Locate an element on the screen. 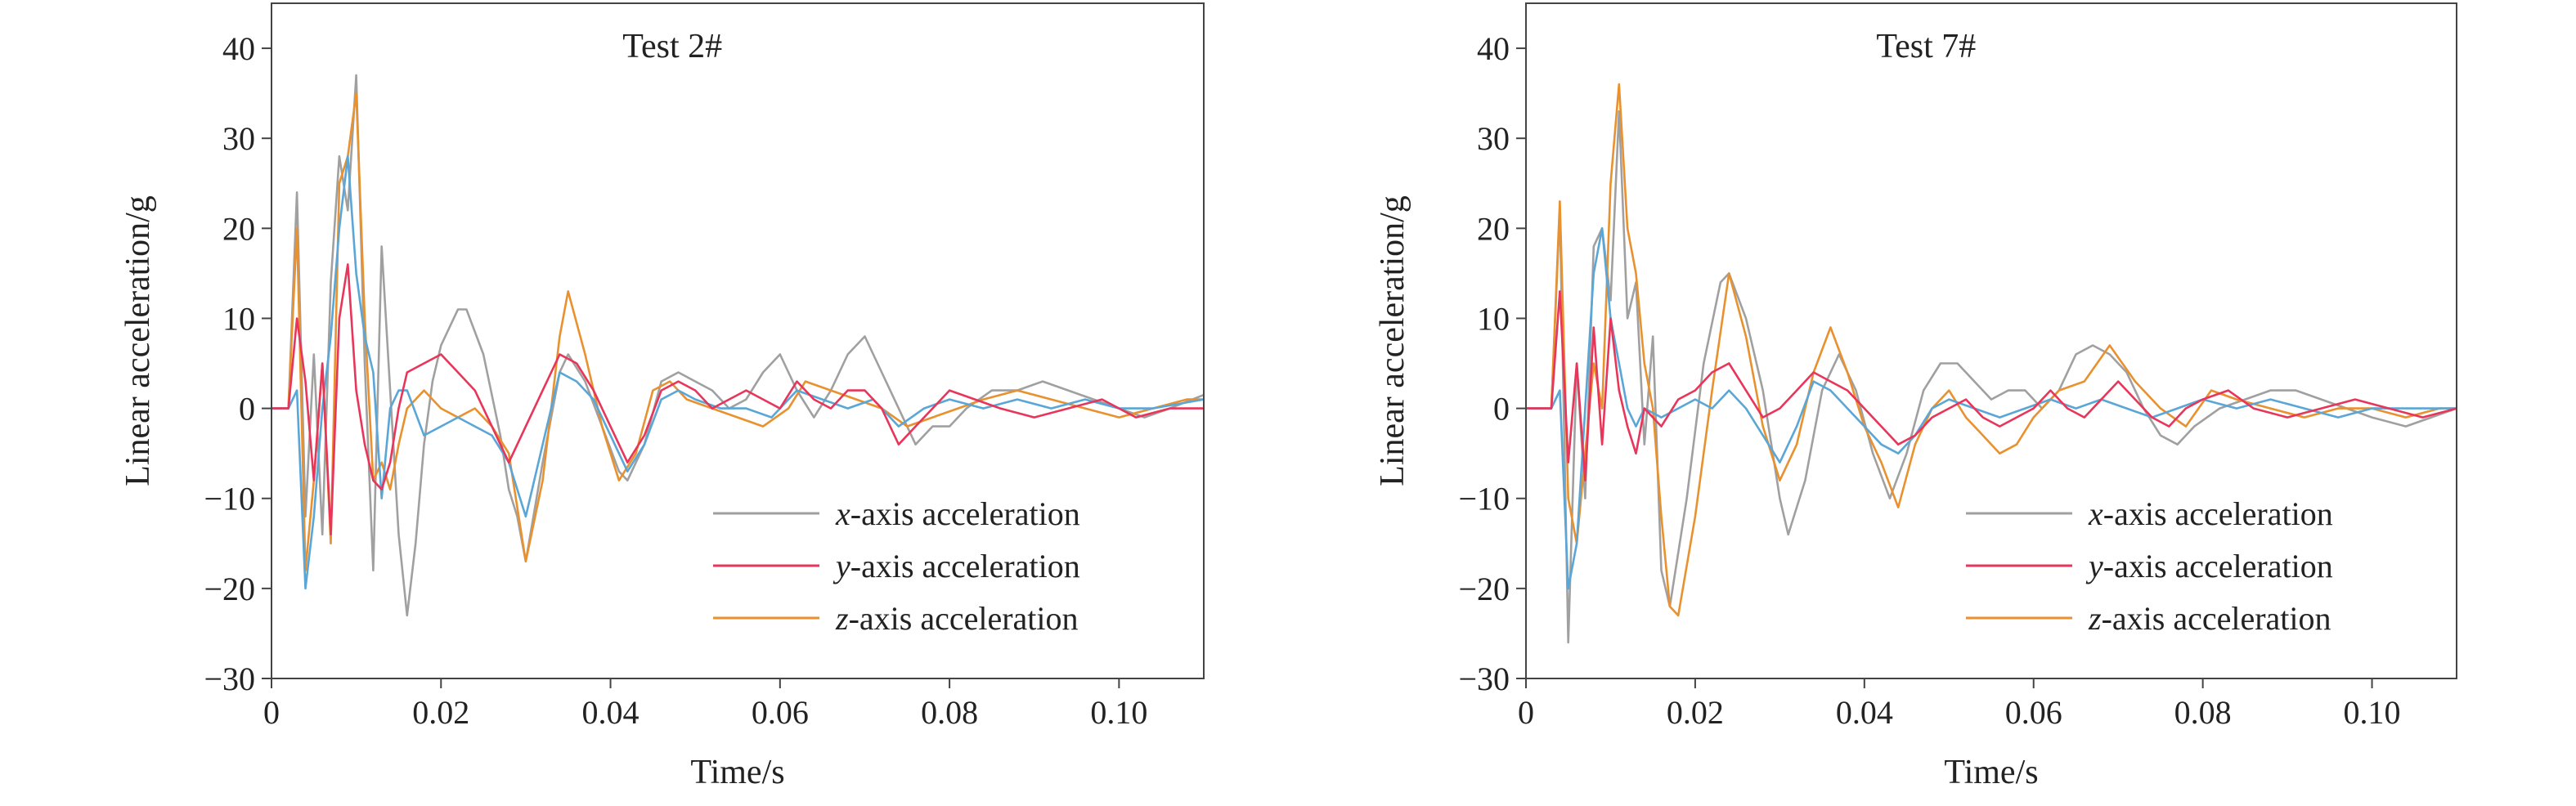 Image resolution: width=2576 pixels, height=806 pixels. panel-title: Test 7# is located at coordinates (1926, 46).